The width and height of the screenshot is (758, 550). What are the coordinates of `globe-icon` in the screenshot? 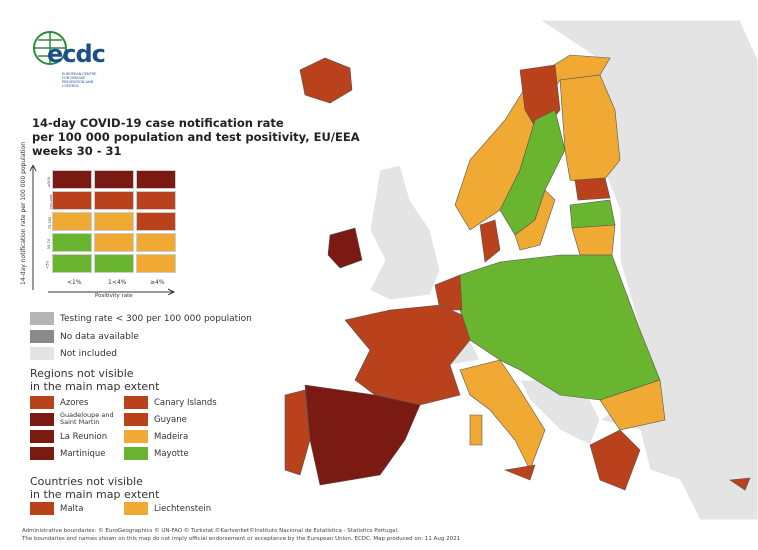 It's located at (50, 48).